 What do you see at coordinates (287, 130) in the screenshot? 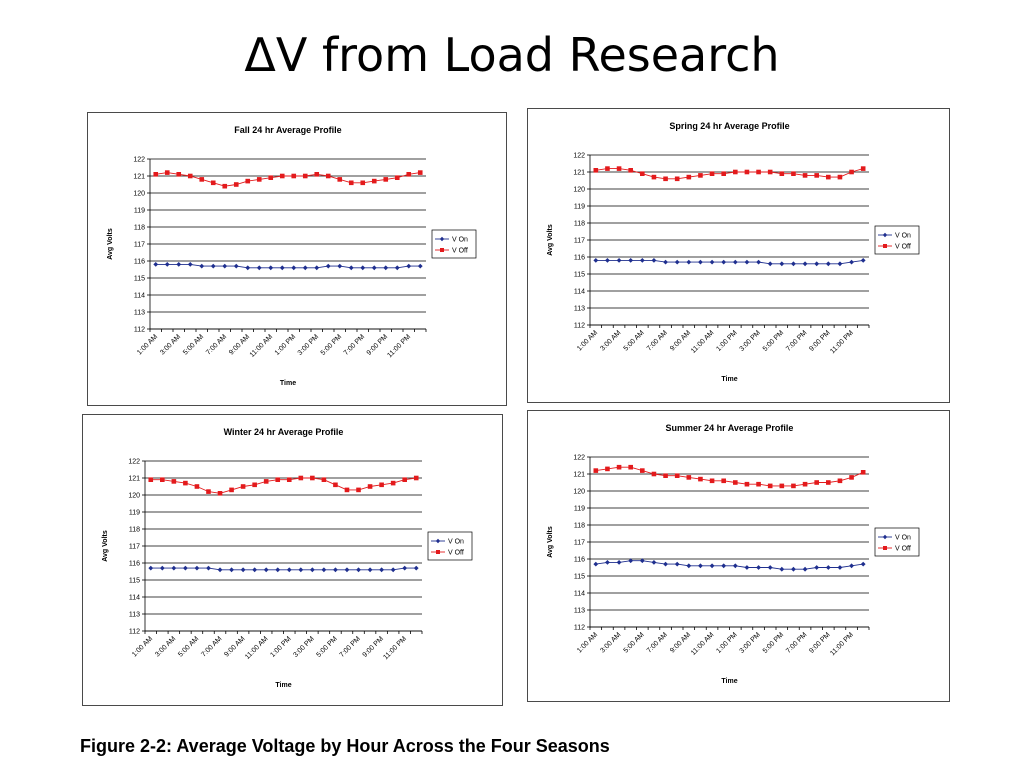
I see `chart-title: Fall 24 hr Average Profile` at bounding box center [287, 130].